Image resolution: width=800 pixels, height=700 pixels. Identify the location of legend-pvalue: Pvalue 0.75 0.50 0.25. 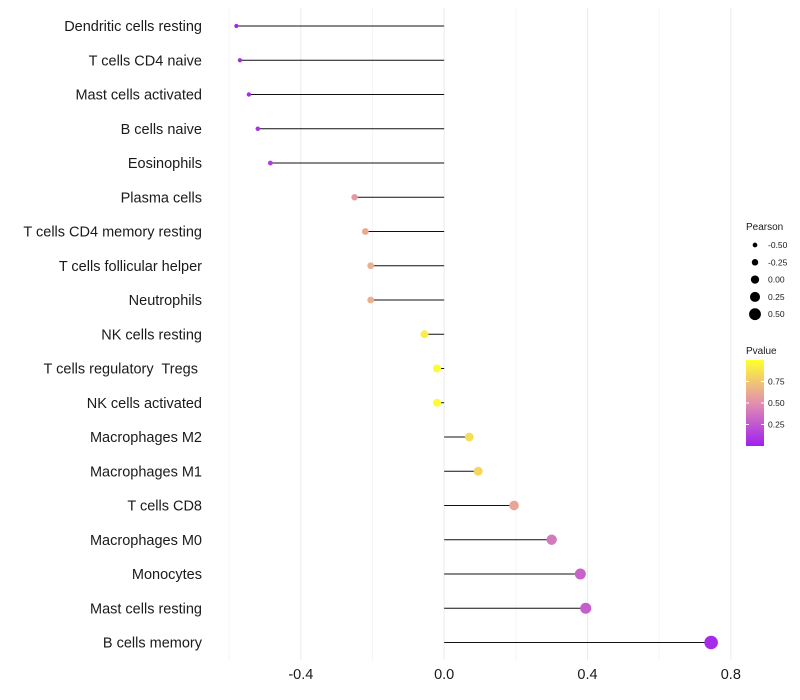
(765, 396).